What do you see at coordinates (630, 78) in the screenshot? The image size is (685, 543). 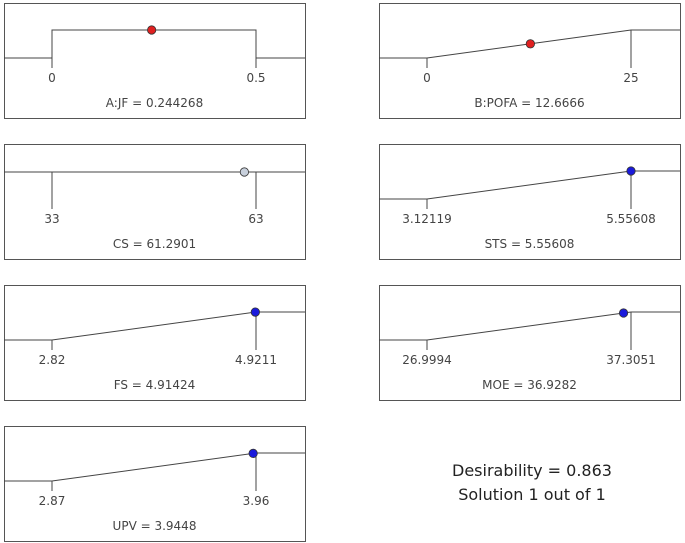 I see `high-tick-label: 25` at bounding box center [630, 78].